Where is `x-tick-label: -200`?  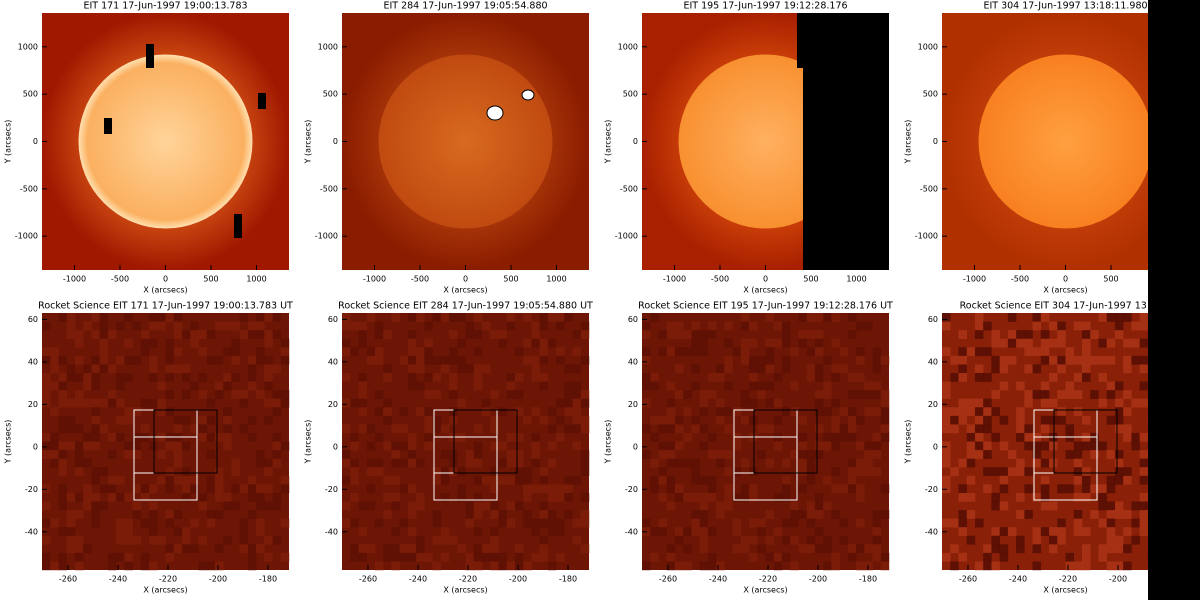 x-tick-label: -200 is located at coordinates (518, 579).